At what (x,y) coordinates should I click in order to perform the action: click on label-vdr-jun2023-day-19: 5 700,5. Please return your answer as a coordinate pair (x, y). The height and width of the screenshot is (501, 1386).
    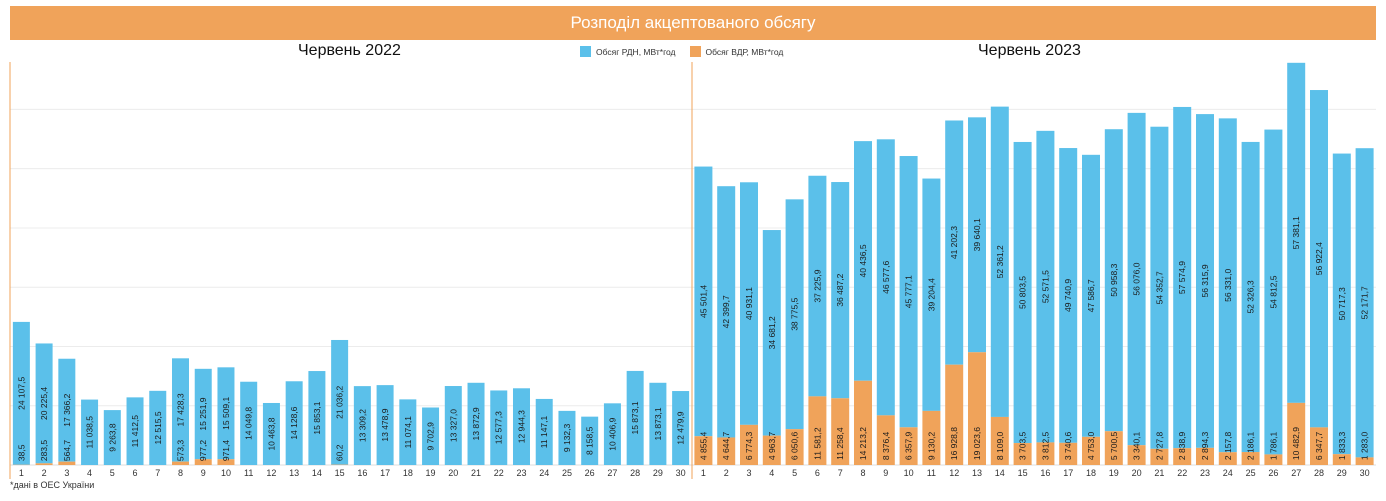
    Looking at the image, I should click on (1114, 445).